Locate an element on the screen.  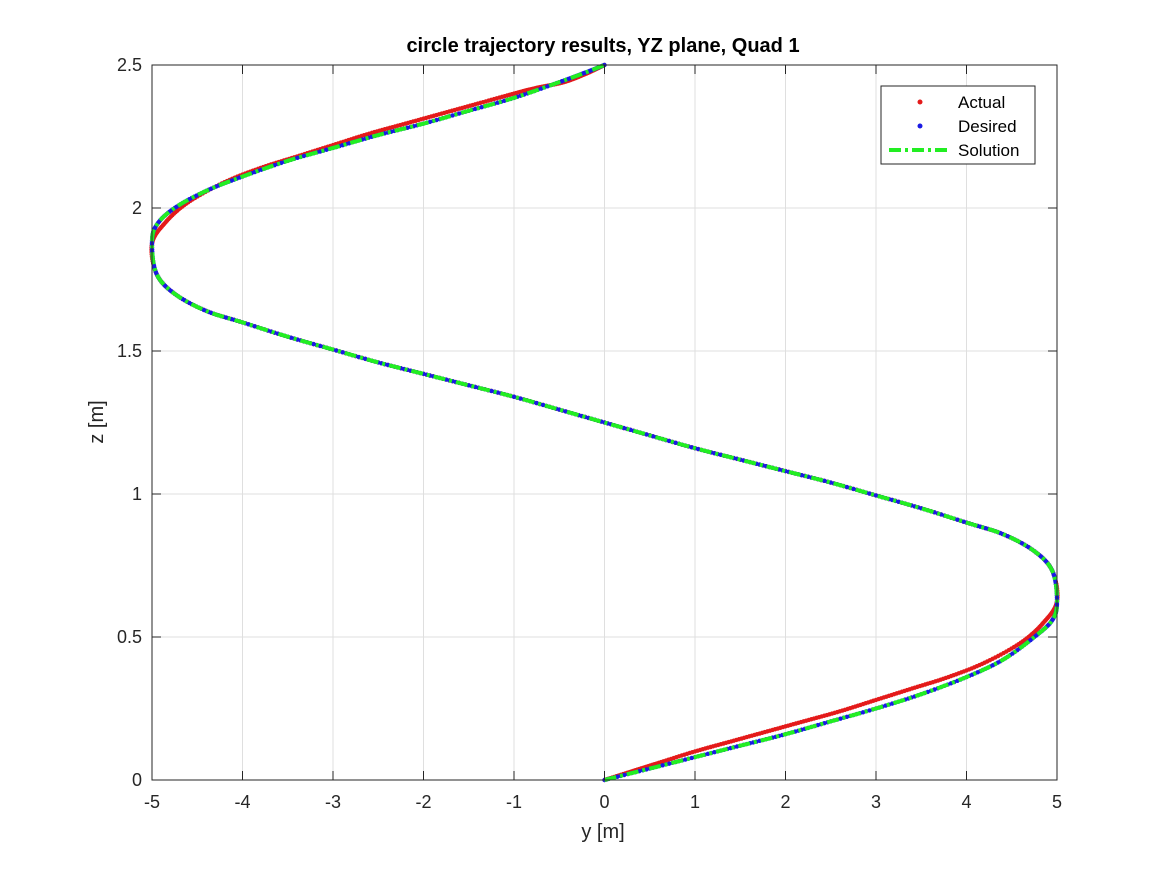
y-tick-label: 0.5 is located at coordinates (129, 637).